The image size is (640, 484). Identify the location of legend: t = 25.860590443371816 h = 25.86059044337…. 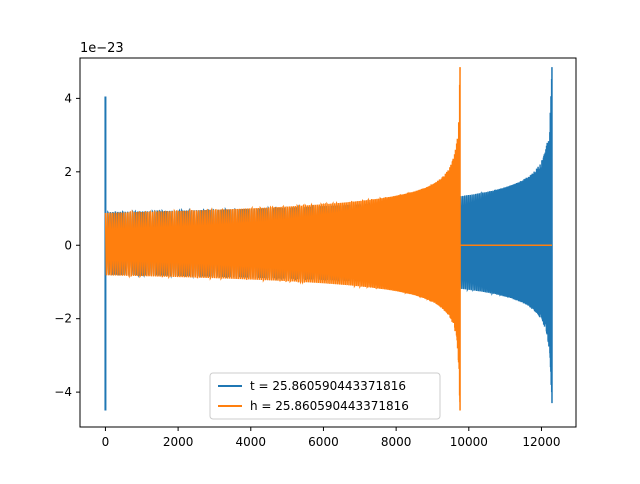
(325, 396).